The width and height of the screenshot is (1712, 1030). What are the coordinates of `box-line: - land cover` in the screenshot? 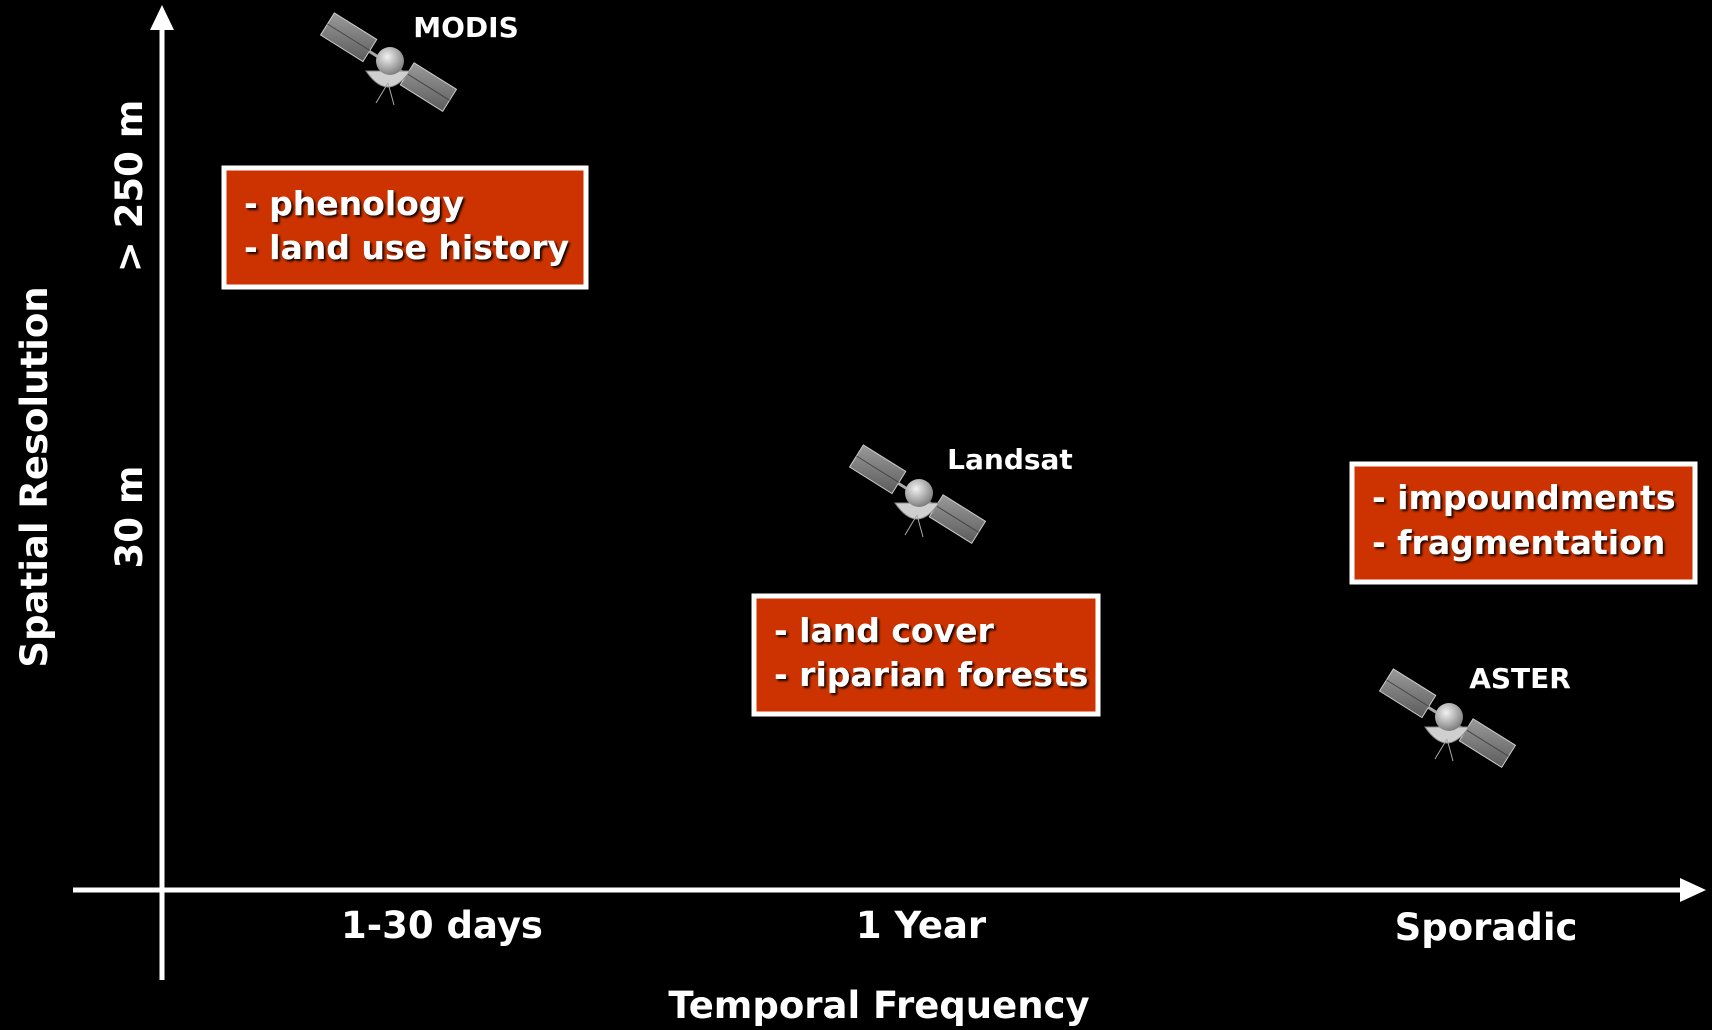 It's located at (884, 630).